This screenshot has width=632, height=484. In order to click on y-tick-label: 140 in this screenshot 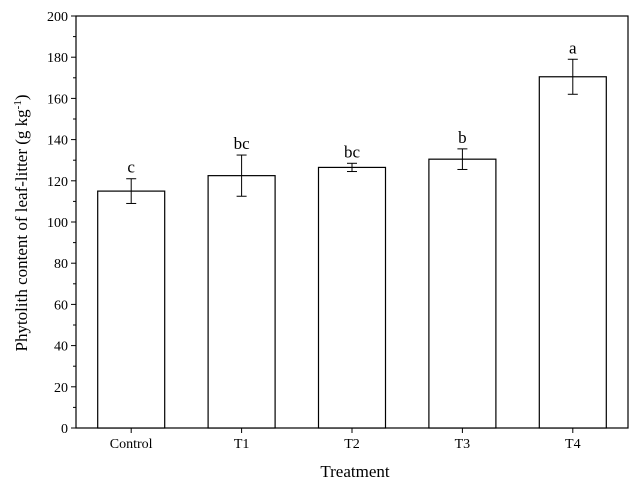, I will do `click(57, 141)`.